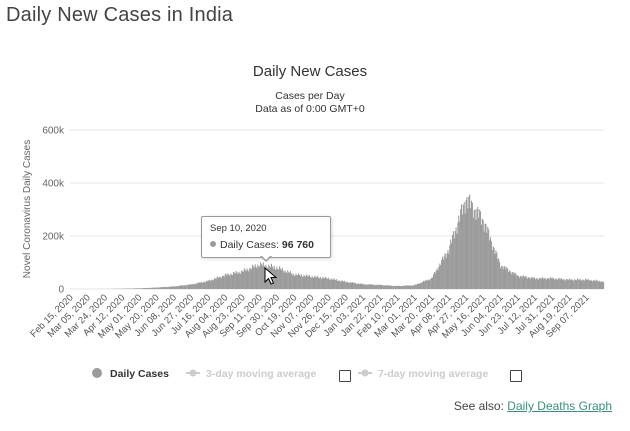  What do you see at coordinates (310, 71) in the screenshot?
I see `chart-title: Daily New Cases` at bounding box center [310, 71].